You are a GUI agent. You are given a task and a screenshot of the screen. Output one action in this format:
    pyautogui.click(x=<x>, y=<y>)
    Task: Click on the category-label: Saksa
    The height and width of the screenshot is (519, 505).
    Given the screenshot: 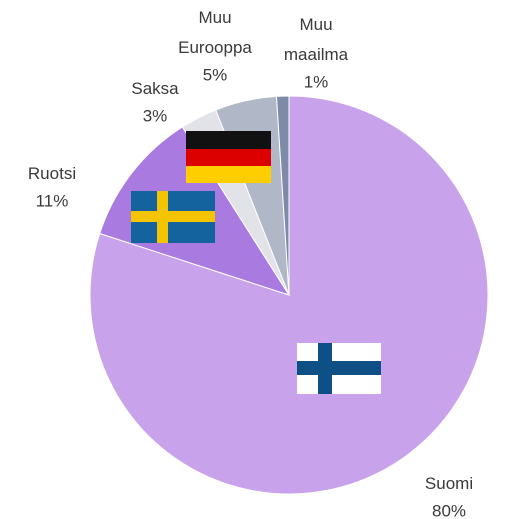 What is the action you would take?
    pyautogui.click(x=155, y=88)
    